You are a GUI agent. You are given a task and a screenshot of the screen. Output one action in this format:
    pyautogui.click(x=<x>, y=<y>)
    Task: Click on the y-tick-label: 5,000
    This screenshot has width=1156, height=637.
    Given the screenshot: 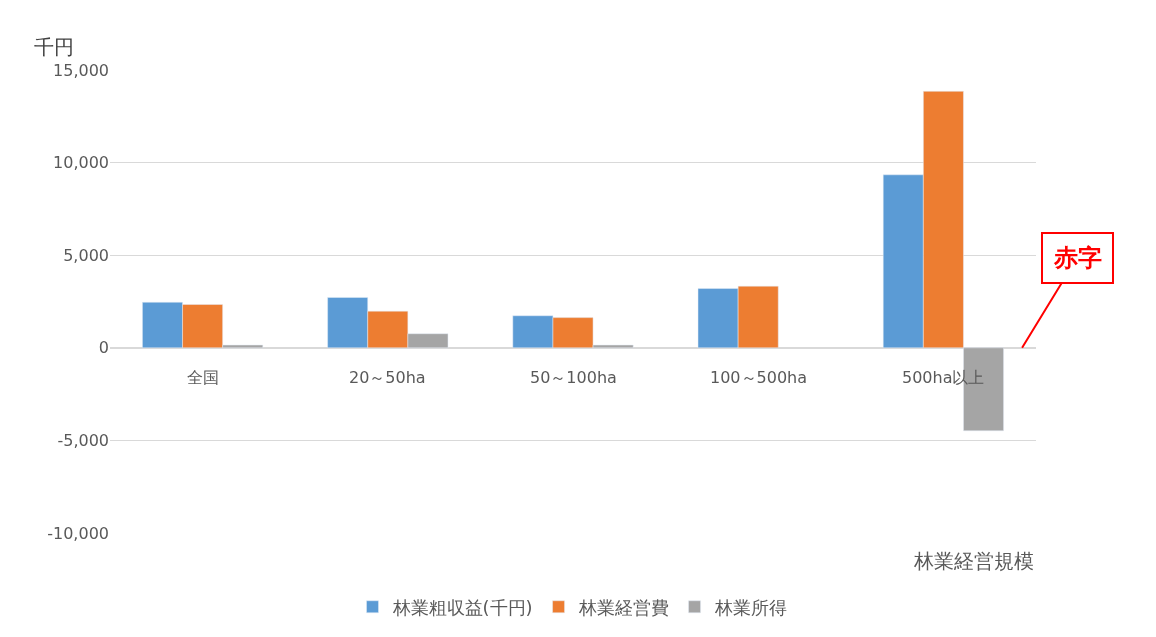 What is the action you would take?
    pyautogui.click(x=86, y=255)
    